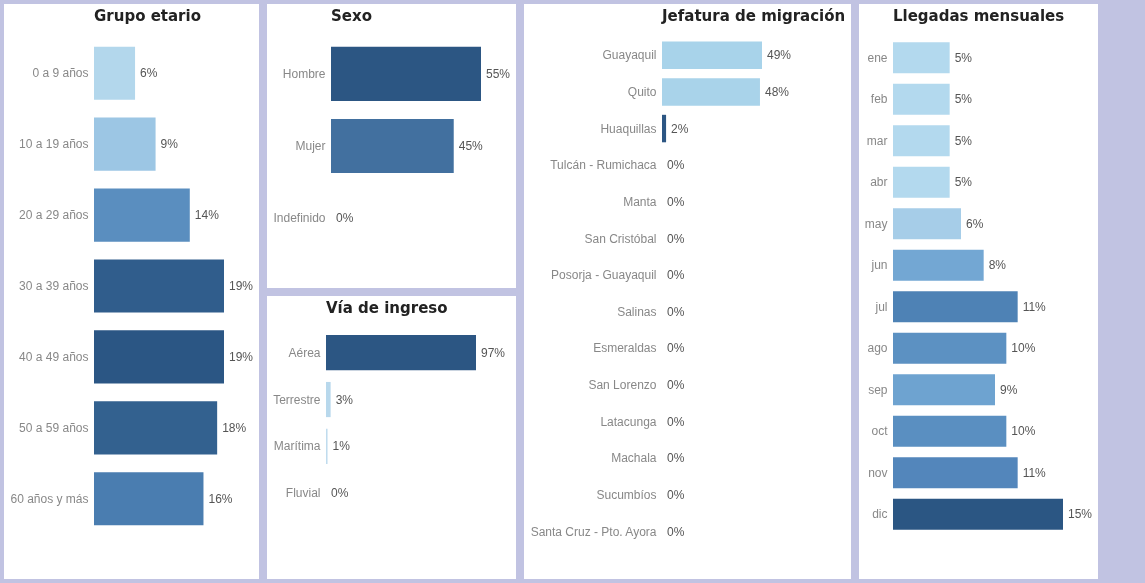  Describe the element at coordinates (593, 531) in the screenshot. I see `y-tick-label: Santa Cruz - Pto. Ayora` at that location.